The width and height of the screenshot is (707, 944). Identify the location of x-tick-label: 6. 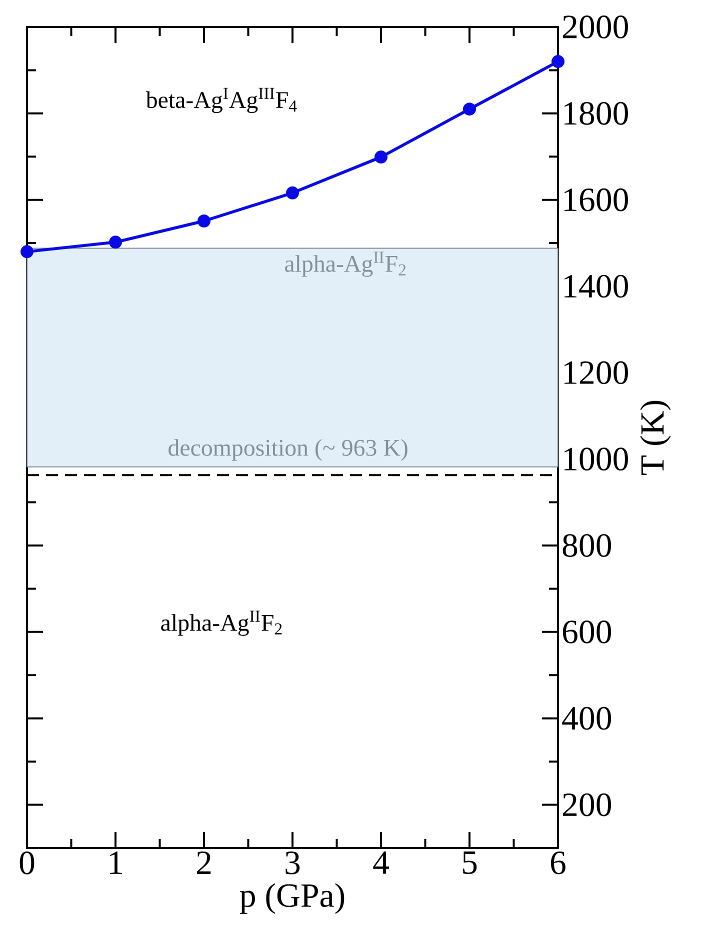
(558, 863).